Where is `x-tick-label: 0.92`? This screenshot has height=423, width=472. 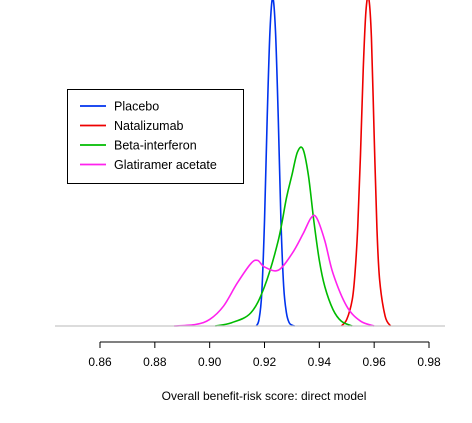
x-tick-label: 0.92 is located at coordinates (265, 362).